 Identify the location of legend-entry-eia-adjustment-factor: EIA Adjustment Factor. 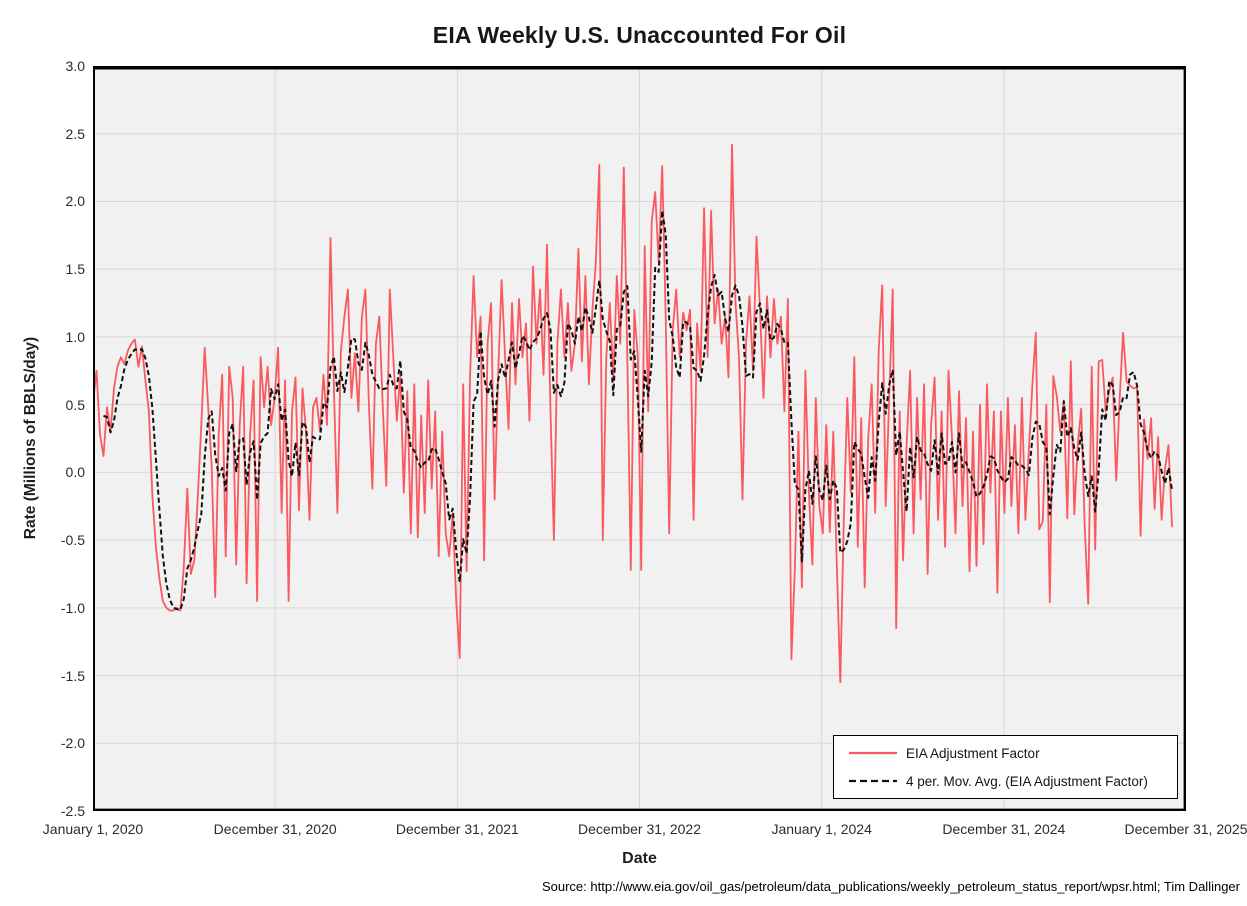
(1011, 753).